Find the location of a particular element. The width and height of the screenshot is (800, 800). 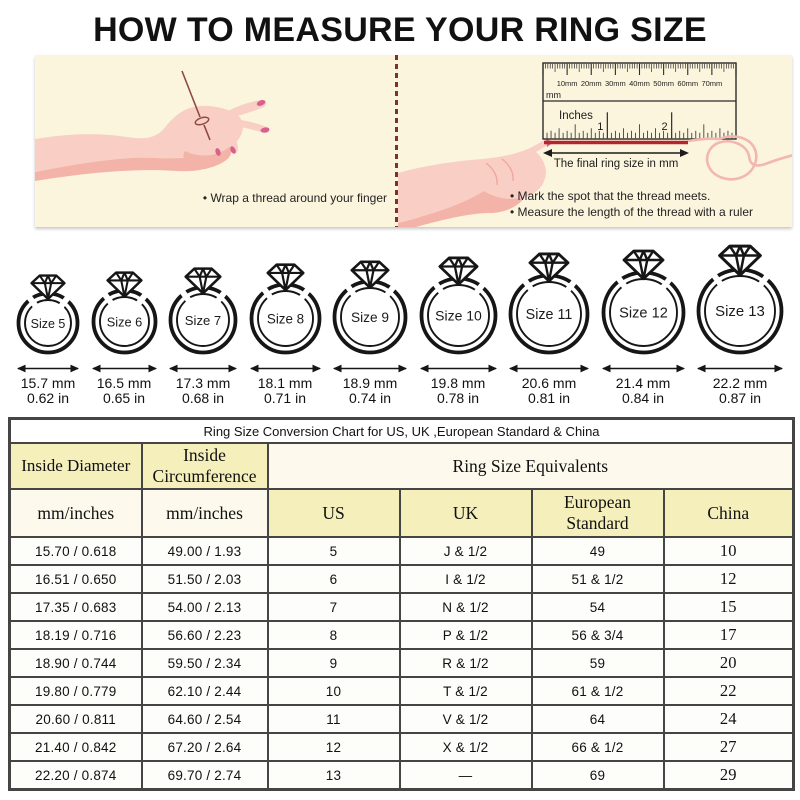

pinch-hand-shadow is located at coordinates (461, 209).